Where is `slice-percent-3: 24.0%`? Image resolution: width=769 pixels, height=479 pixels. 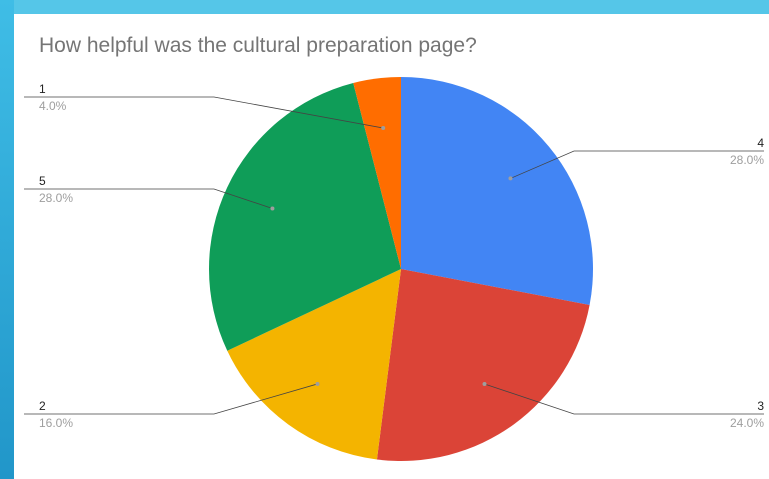 slice-percent-3: 24.0% is located at coordinates (747, 423).